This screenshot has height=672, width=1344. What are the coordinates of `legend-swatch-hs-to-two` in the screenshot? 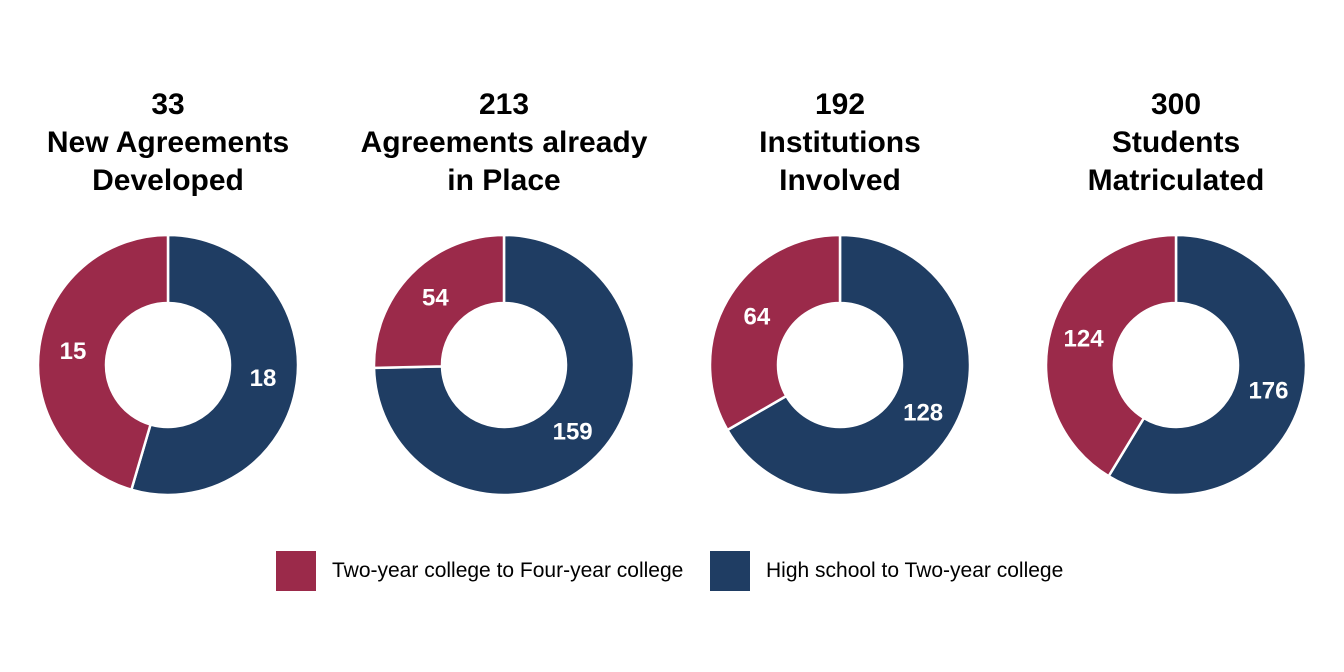 It's located at (730, 571).